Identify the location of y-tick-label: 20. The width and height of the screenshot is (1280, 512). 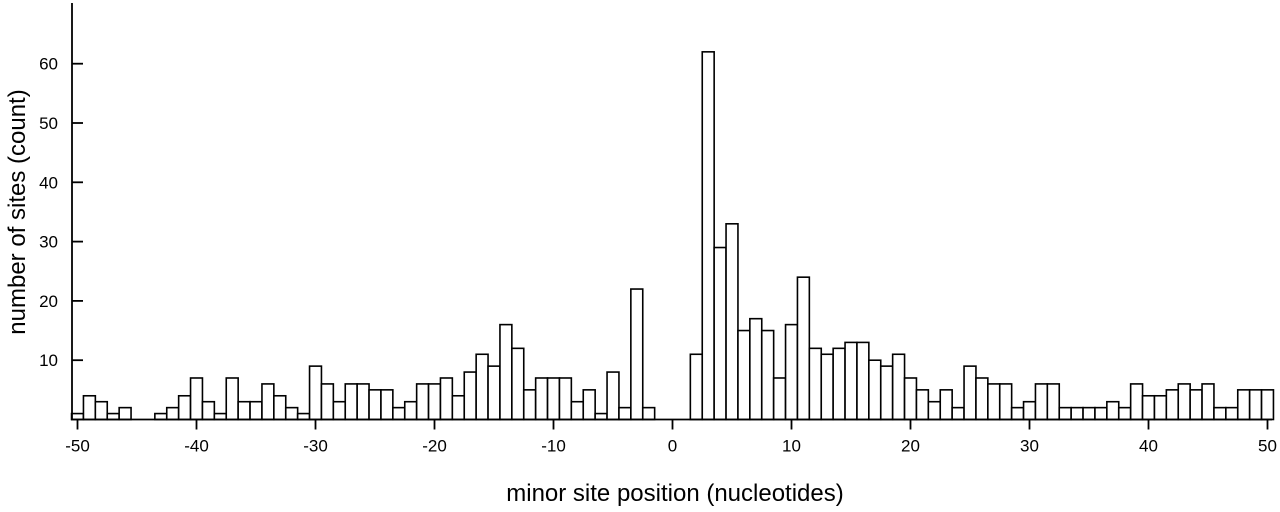
(48, 301).